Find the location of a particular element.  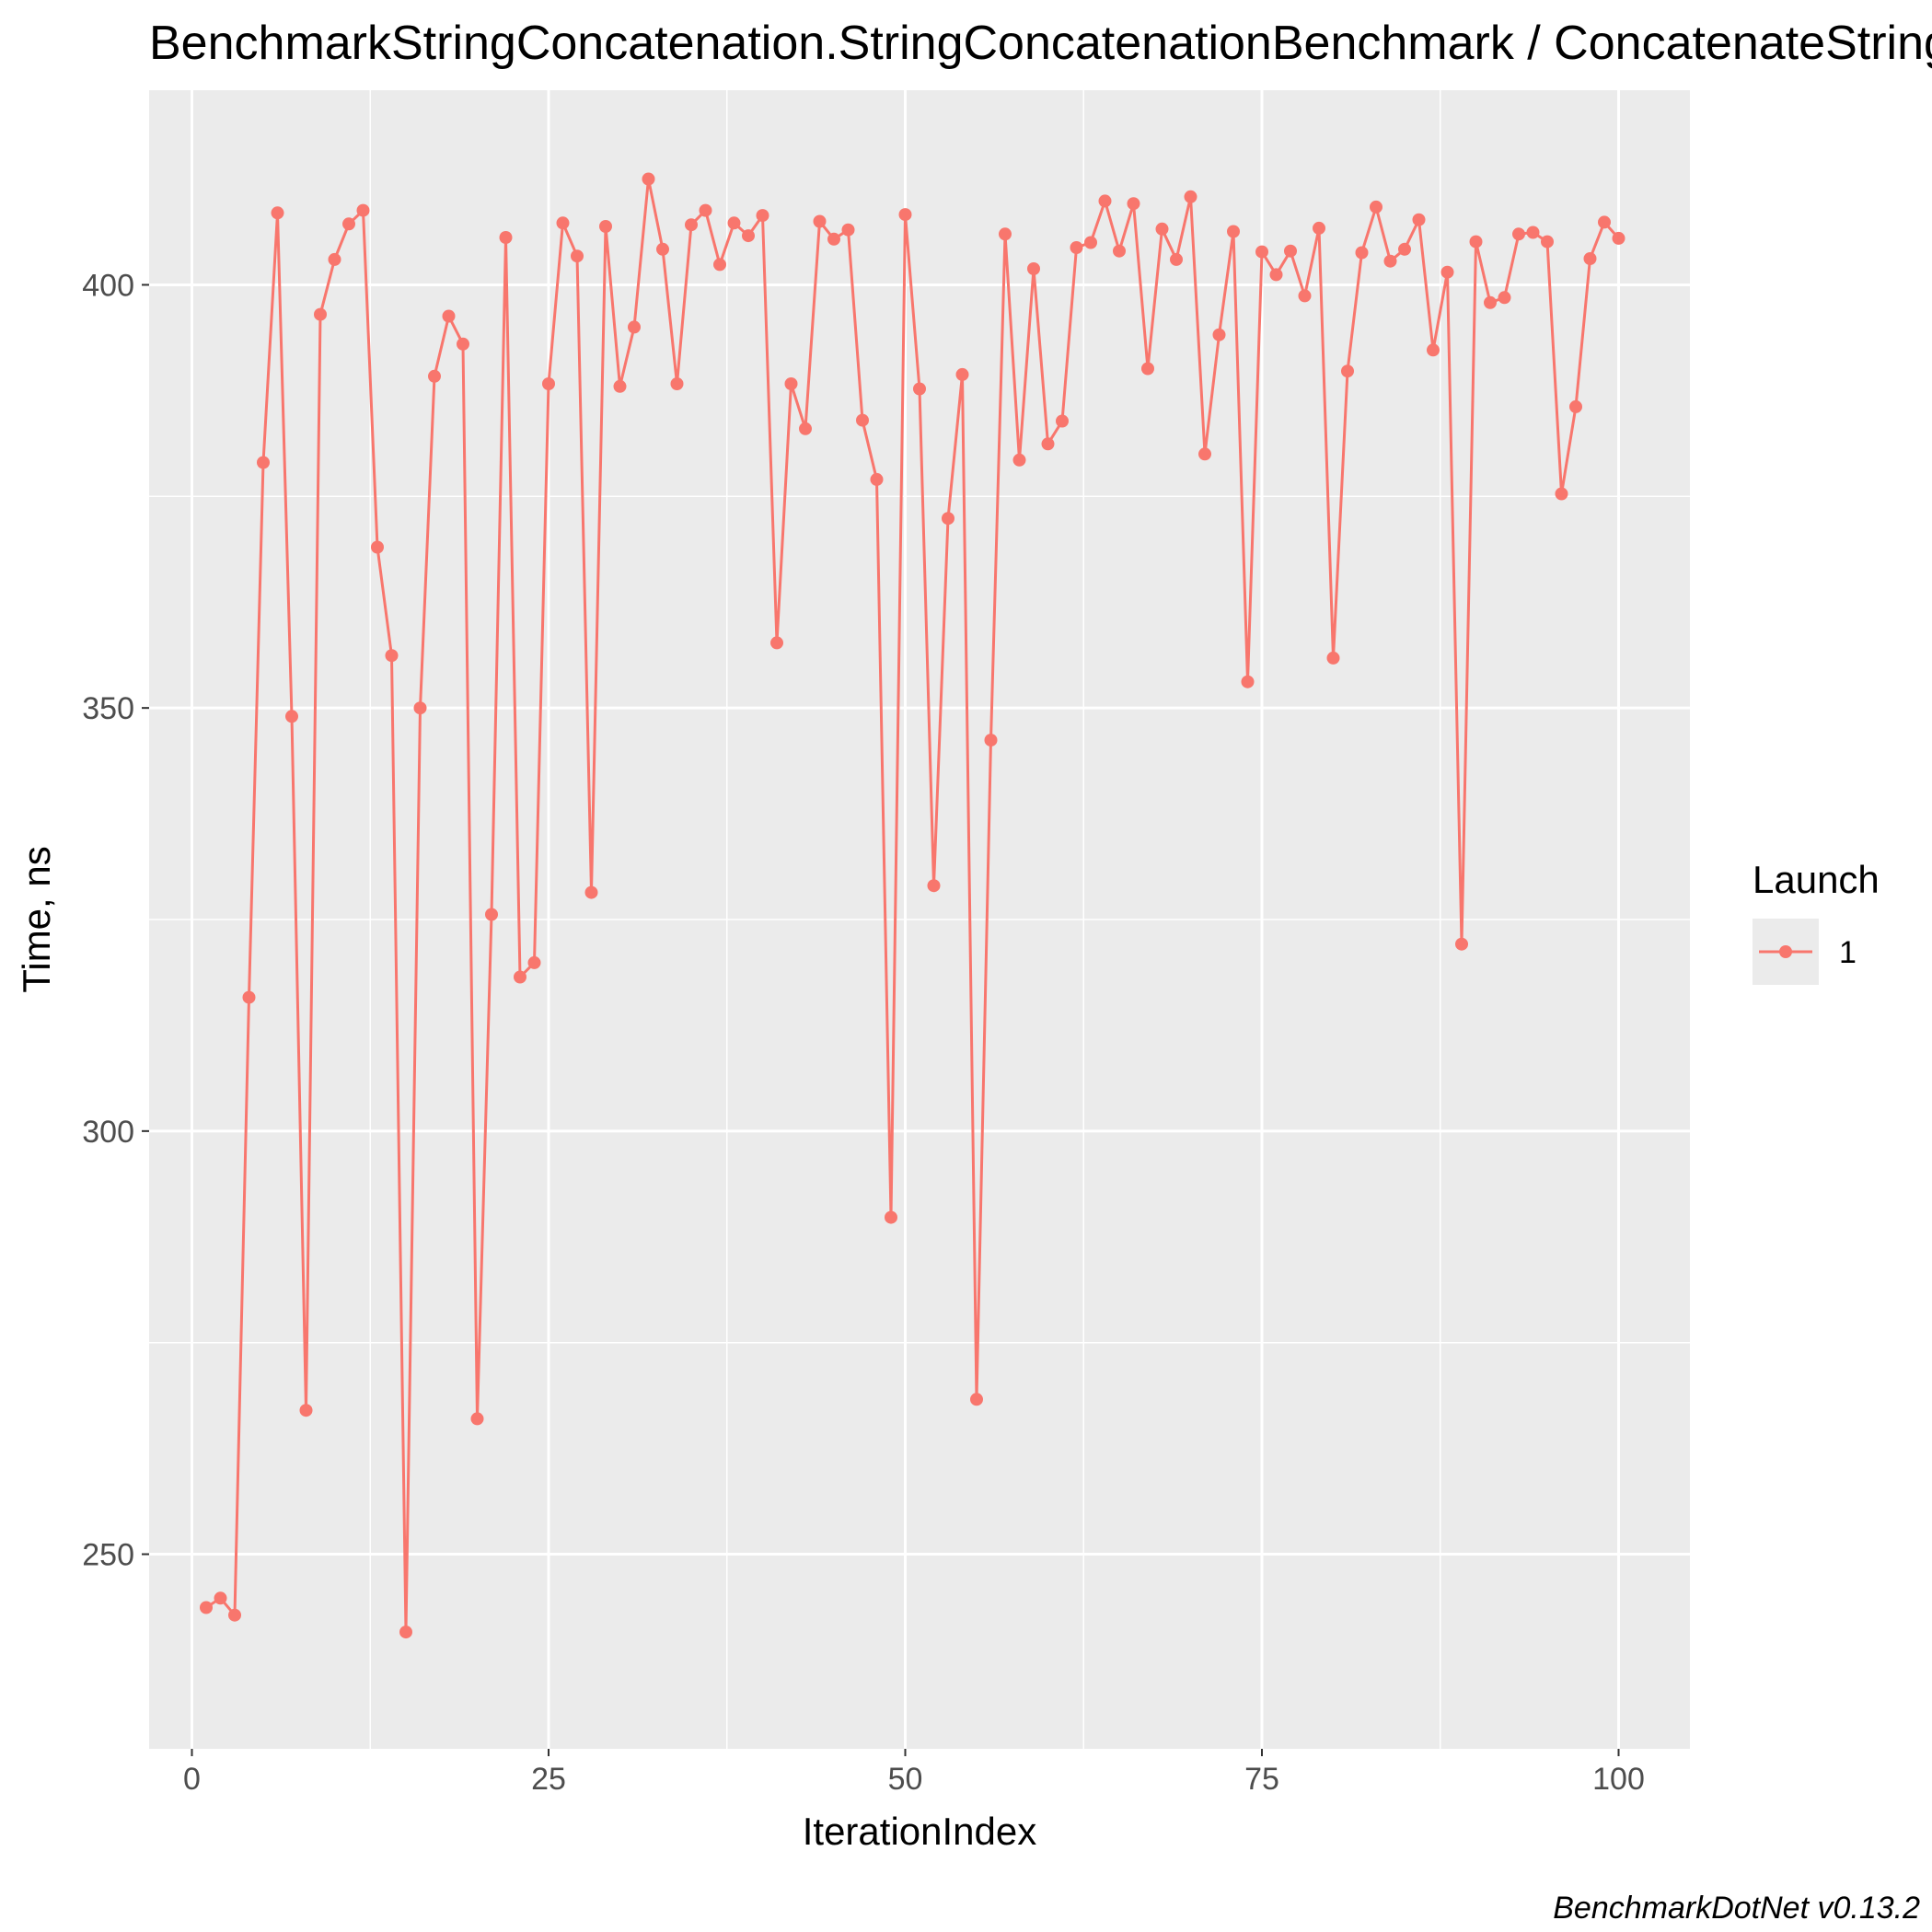

y-axis-title: Time, ns is located at coordinates (37, 919).